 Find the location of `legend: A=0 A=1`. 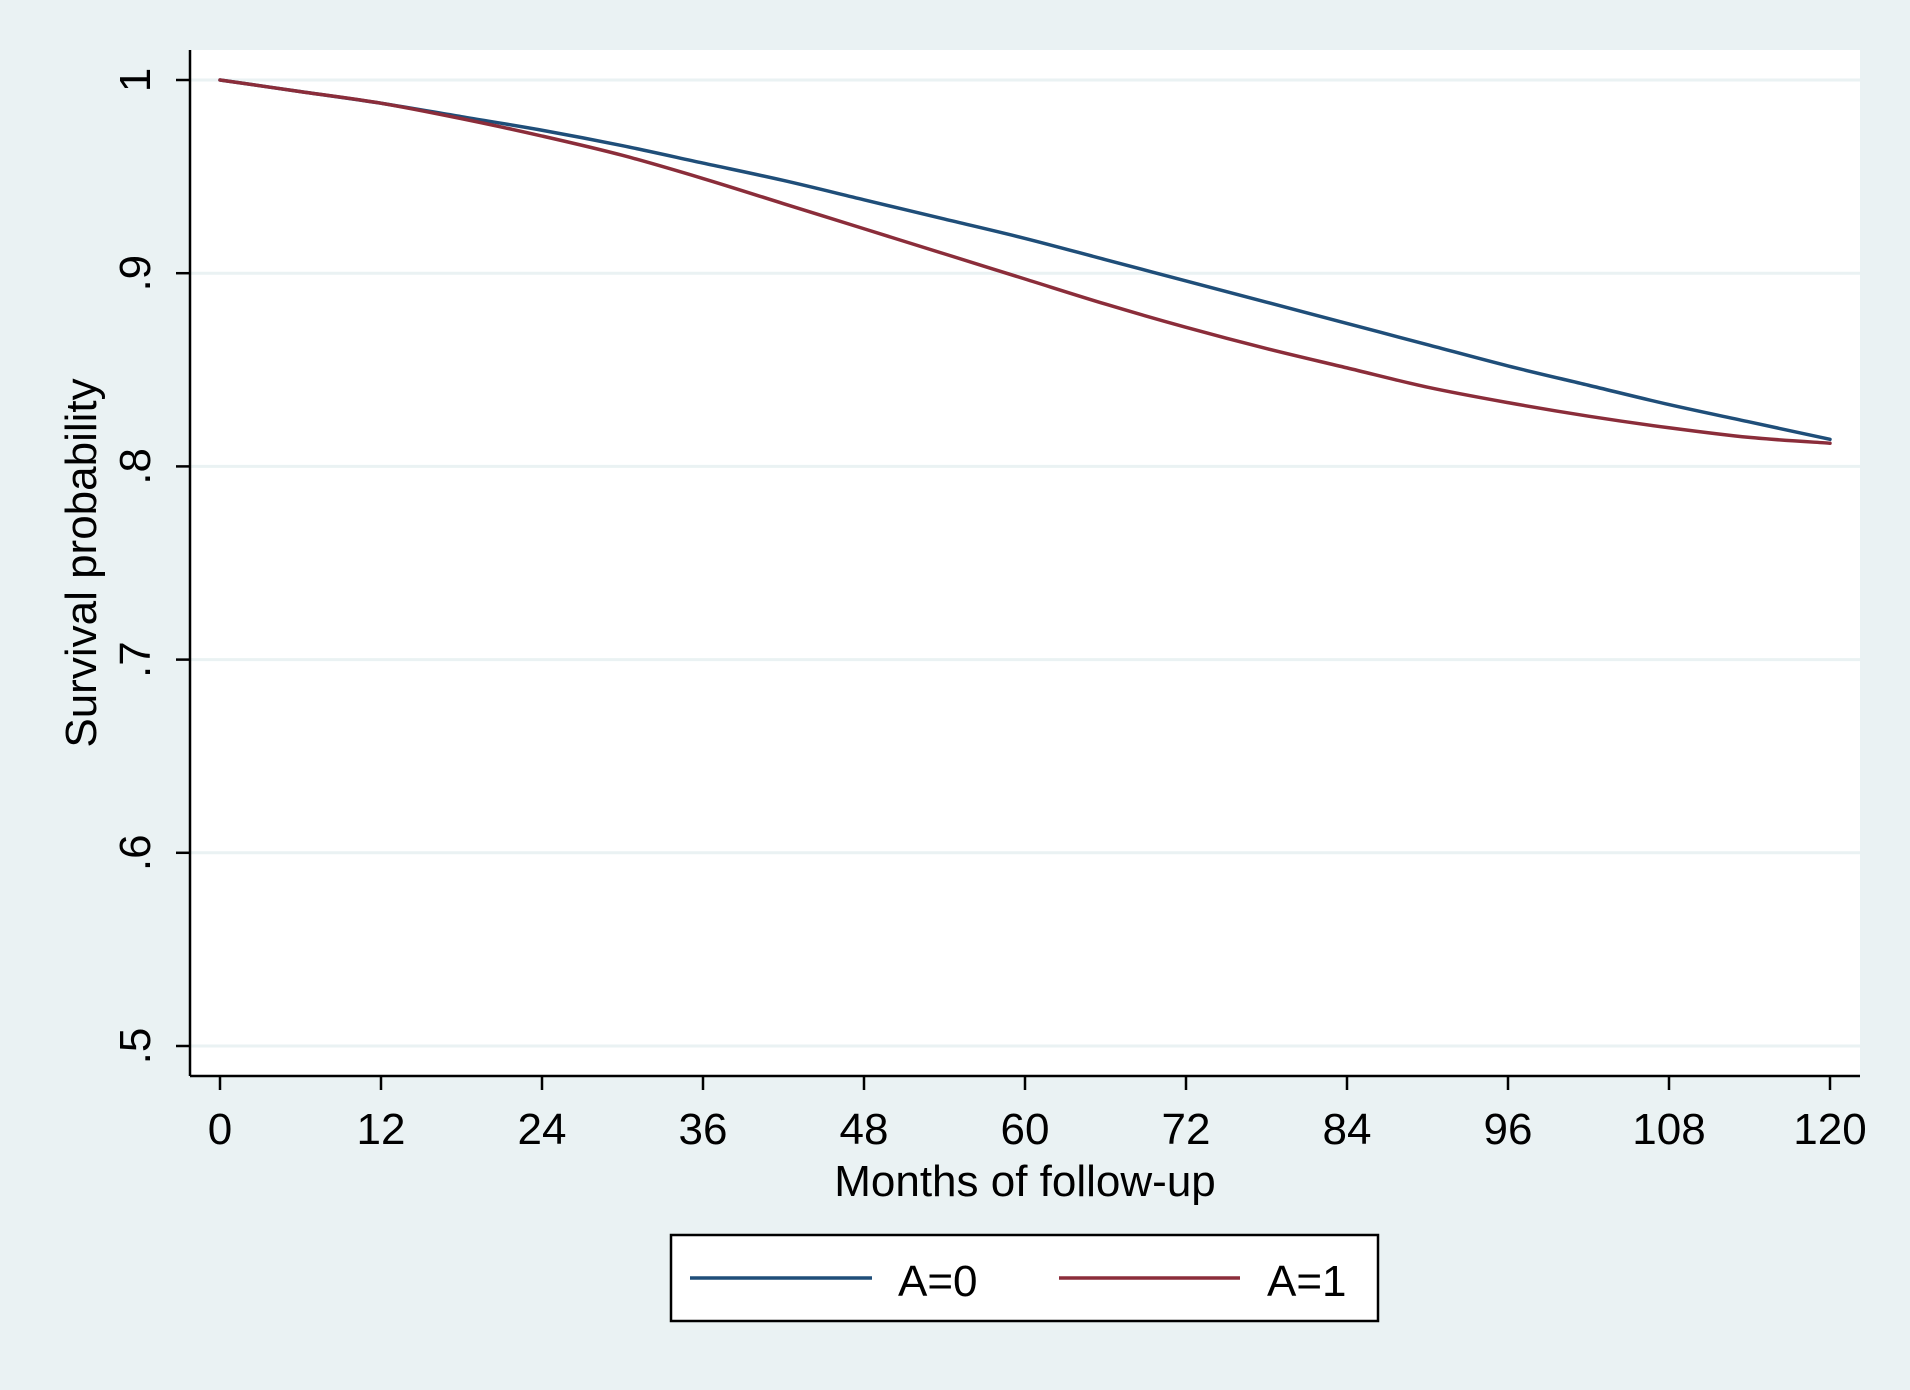

legend: A=0 A=1 is located at coordinates (1024, 1278).